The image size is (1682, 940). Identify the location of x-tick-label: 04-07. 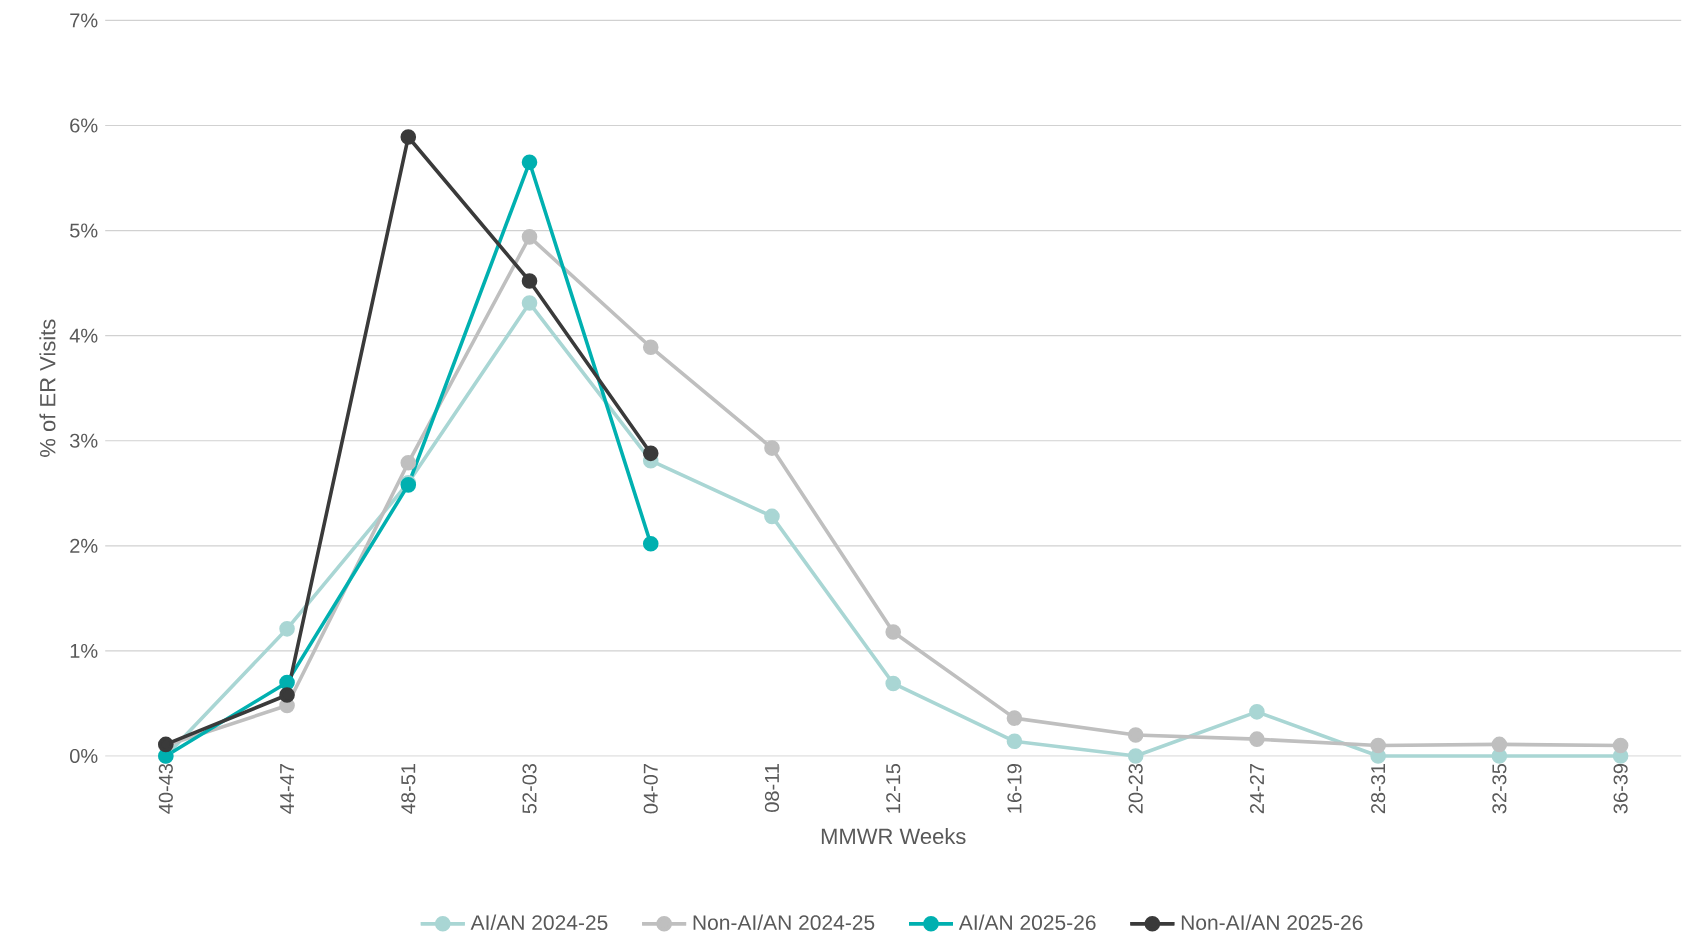
(650, 789).